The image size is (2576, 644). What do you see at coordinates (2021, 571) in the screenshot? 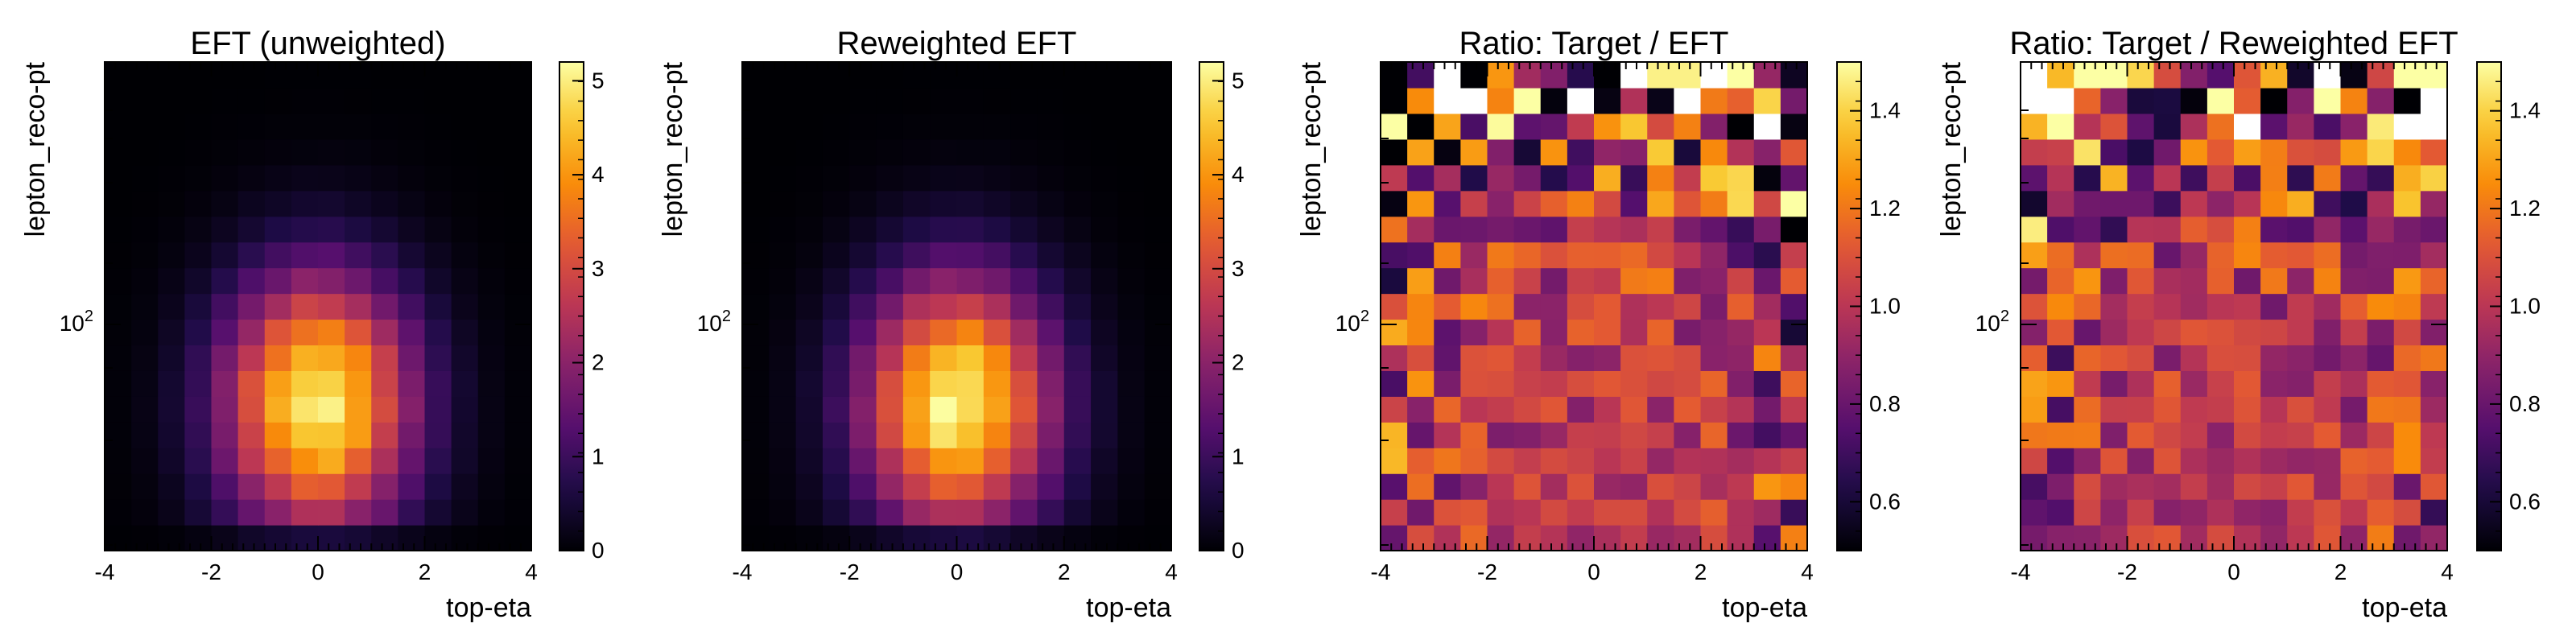
I see `x-tick-label: -4` at bounding box center [2021, 571].